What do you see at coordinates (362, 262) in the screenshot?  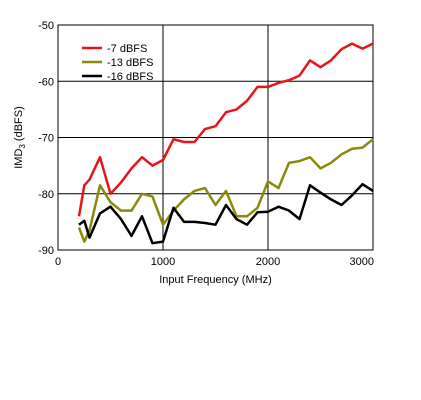 I see `x-tick-label: 3000` at bounding box center [362, 262].